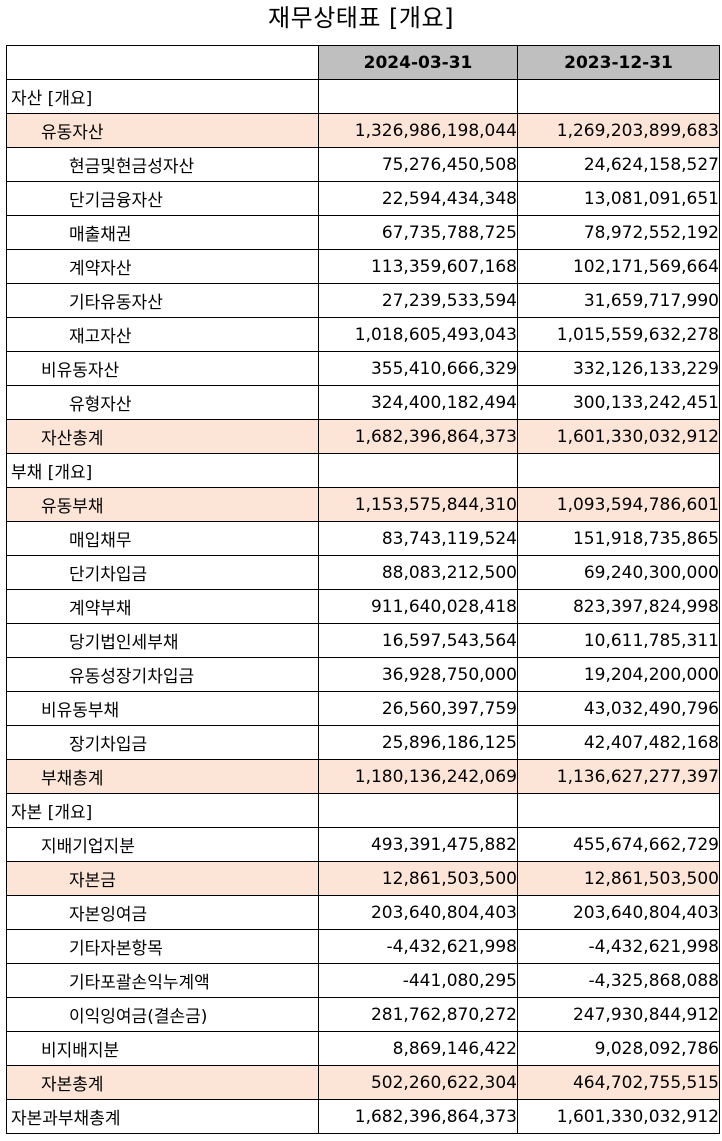 The width and height of the screenshot is (722, 1141). What do you see at coordinates (418, 776) in the screenshot?
I see `value-2024-03-31: 1,180,136,242,069` at bounding box center [418, 776].